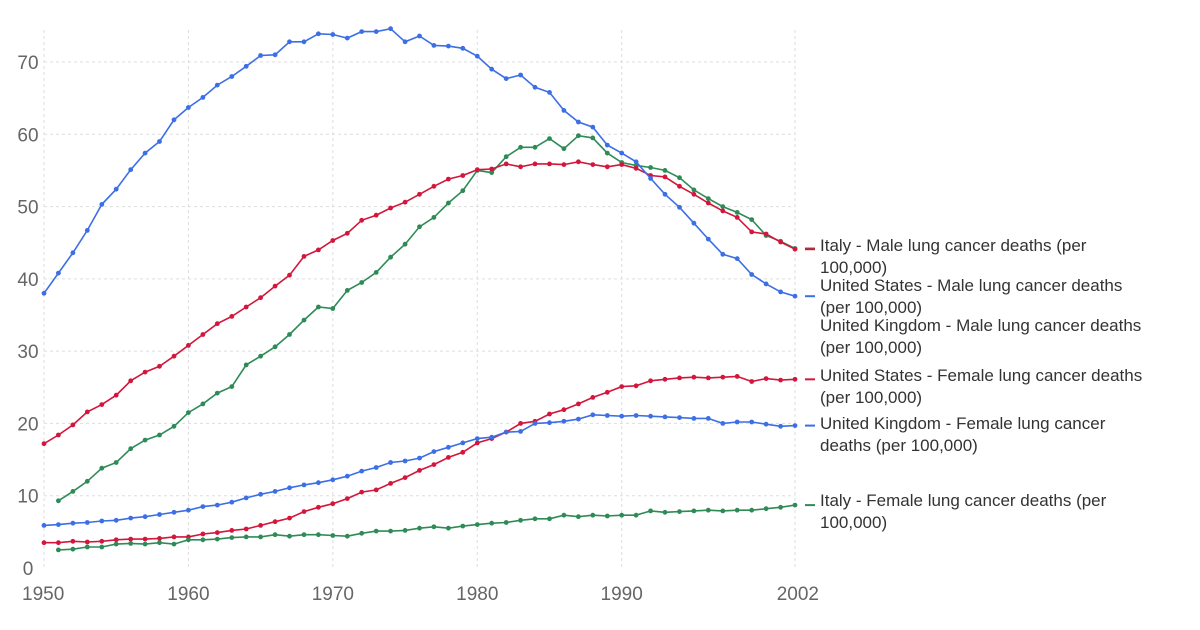 The image size is (1200, 630). What do you see at coordinates (477, 594) in the screenshot?
I see `x-tick-label: 1980` at bounding box center [477, 594].